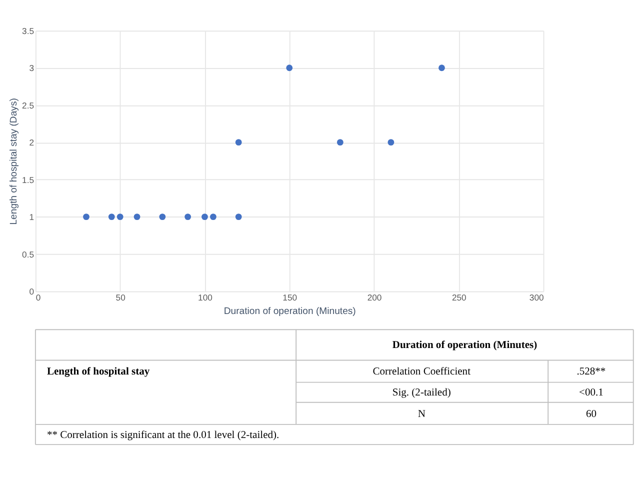 The width and height of the screenshot is (642, 490). Describe the element at coordinates (28, 179) in the screenshot. I see `y-tick-label: 1.5` at that location.